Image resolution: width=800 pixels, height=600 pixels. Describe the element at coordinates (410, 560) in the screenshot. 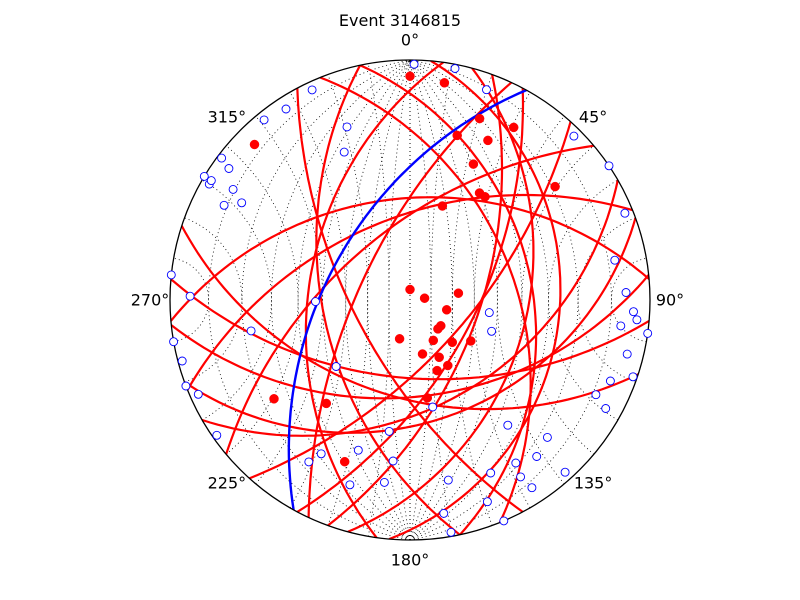

I see `azimuth-label: 180°` at that location.